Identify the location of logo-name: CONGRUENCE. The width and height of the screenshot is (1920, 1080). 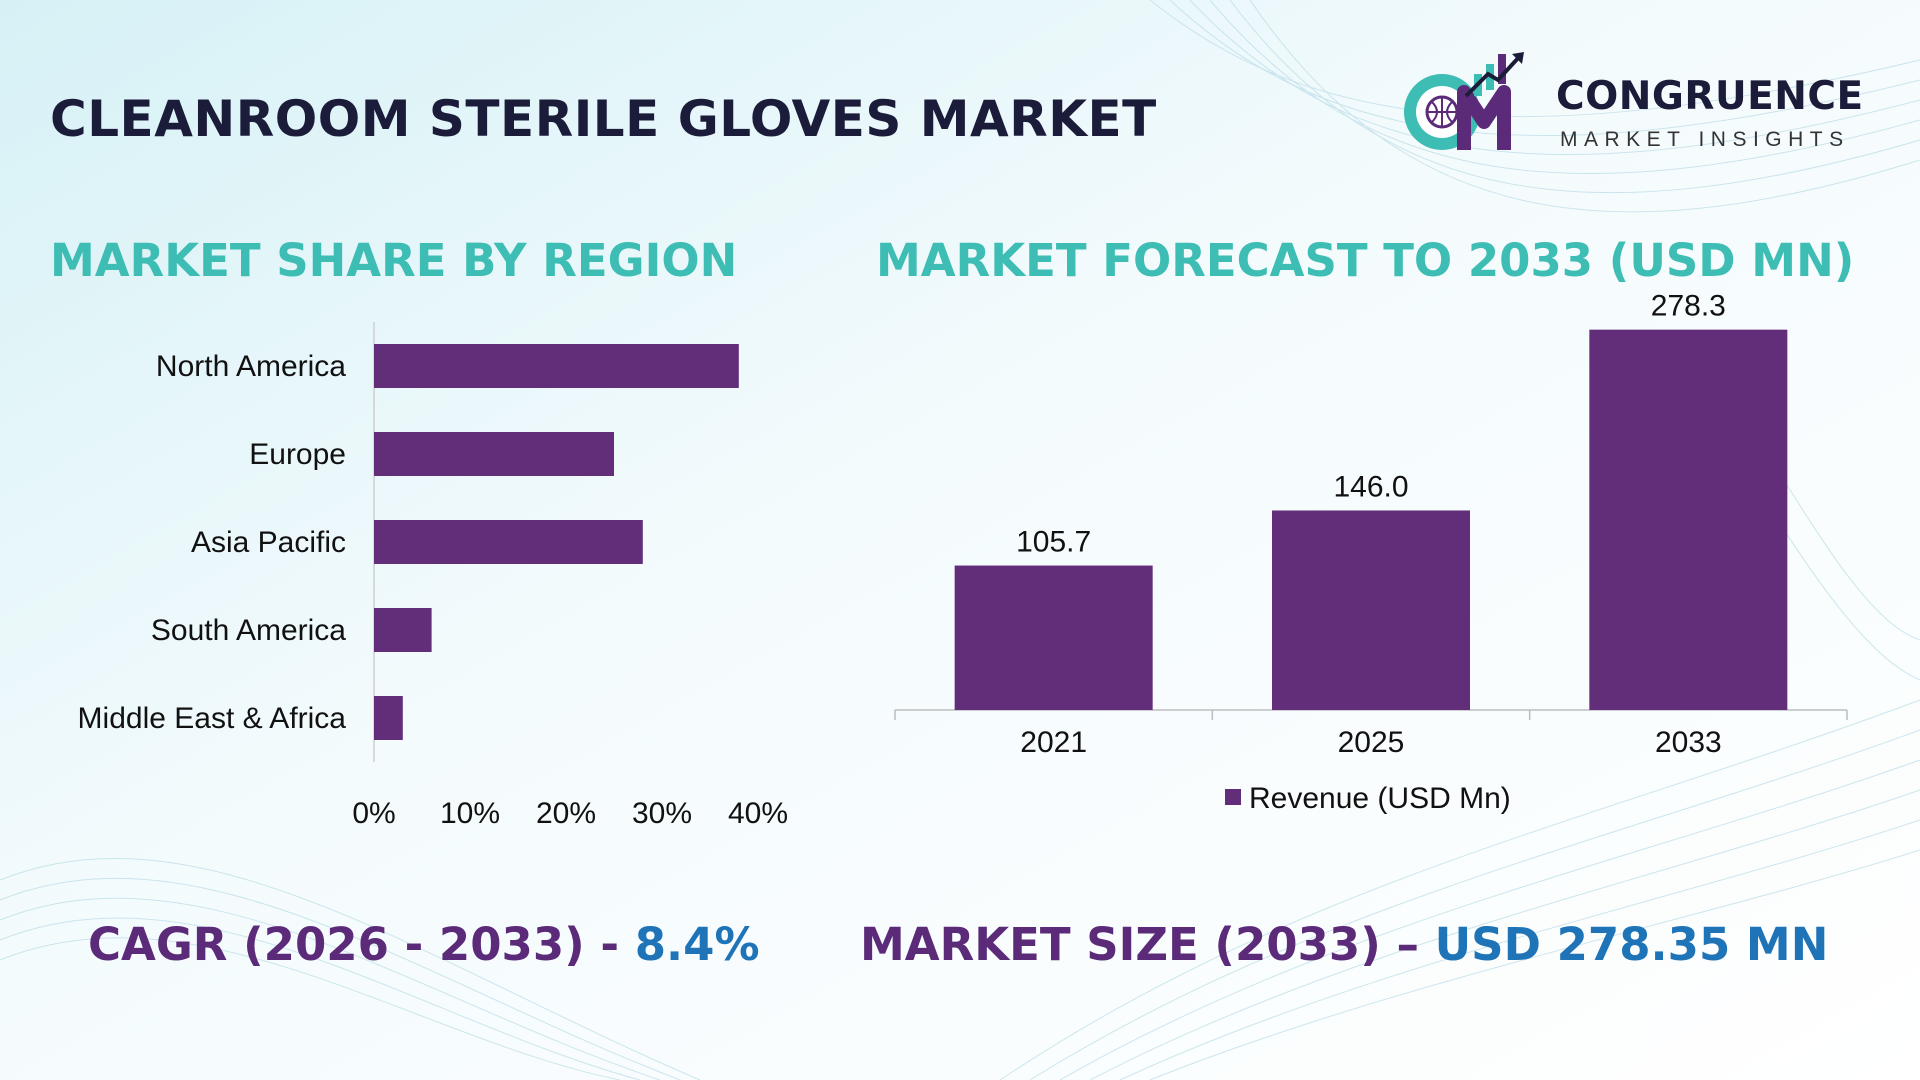
(1710, 96).